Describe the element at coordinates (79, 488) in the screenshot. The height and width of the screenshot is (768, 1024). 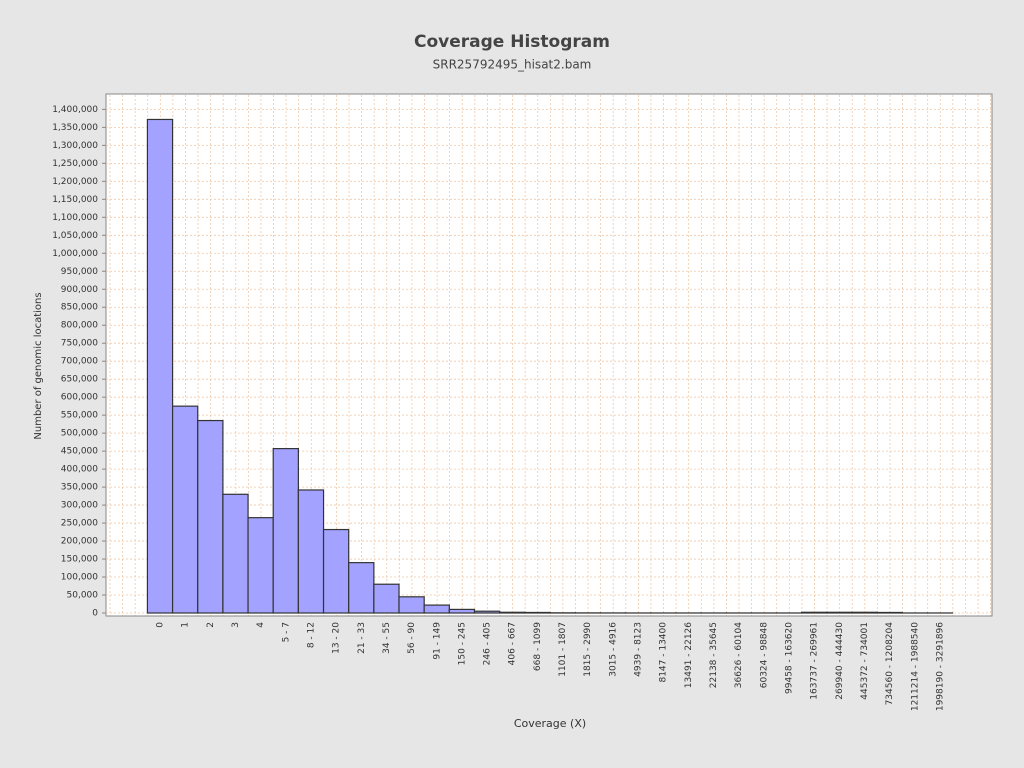
I see `y-tick-label: 350,000` at that location.